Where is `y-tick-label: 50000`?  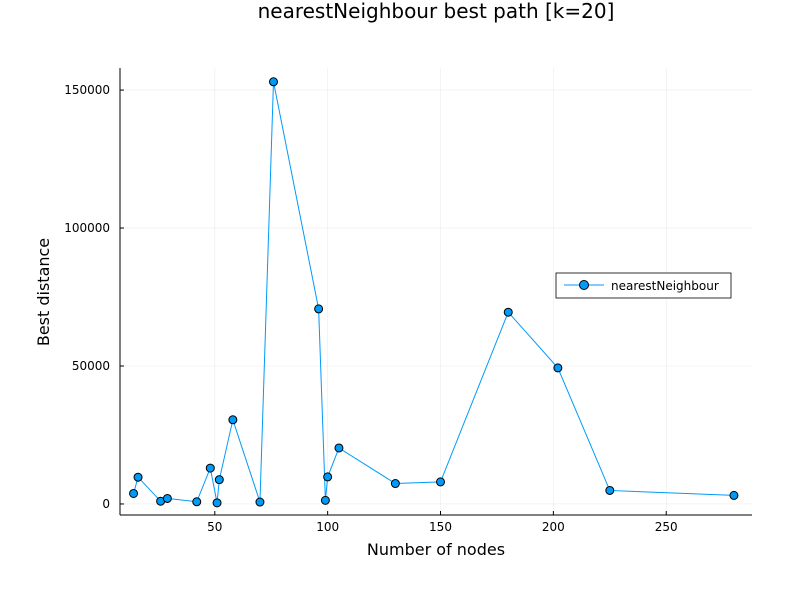 y-tick-label: 50000 is located at coordinates (91, 366).